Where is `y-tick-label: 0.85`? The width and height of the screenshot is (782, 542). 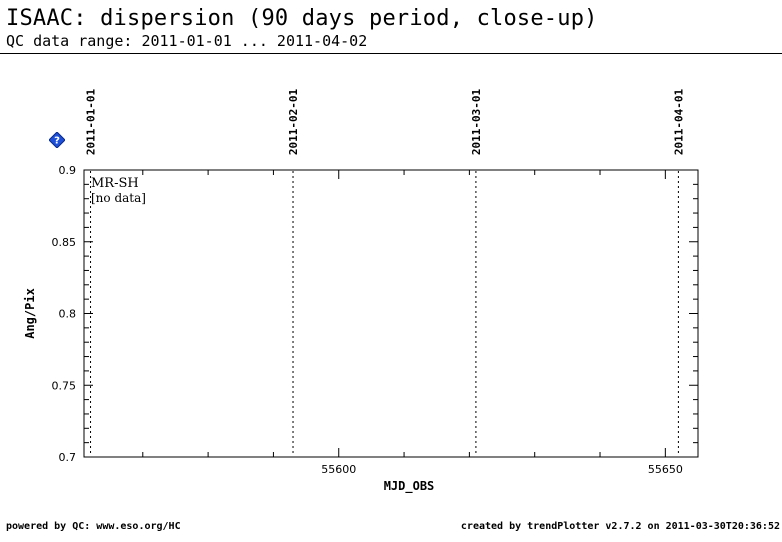
y-tick-label: 0.85 is located at coordinates (64, 242).